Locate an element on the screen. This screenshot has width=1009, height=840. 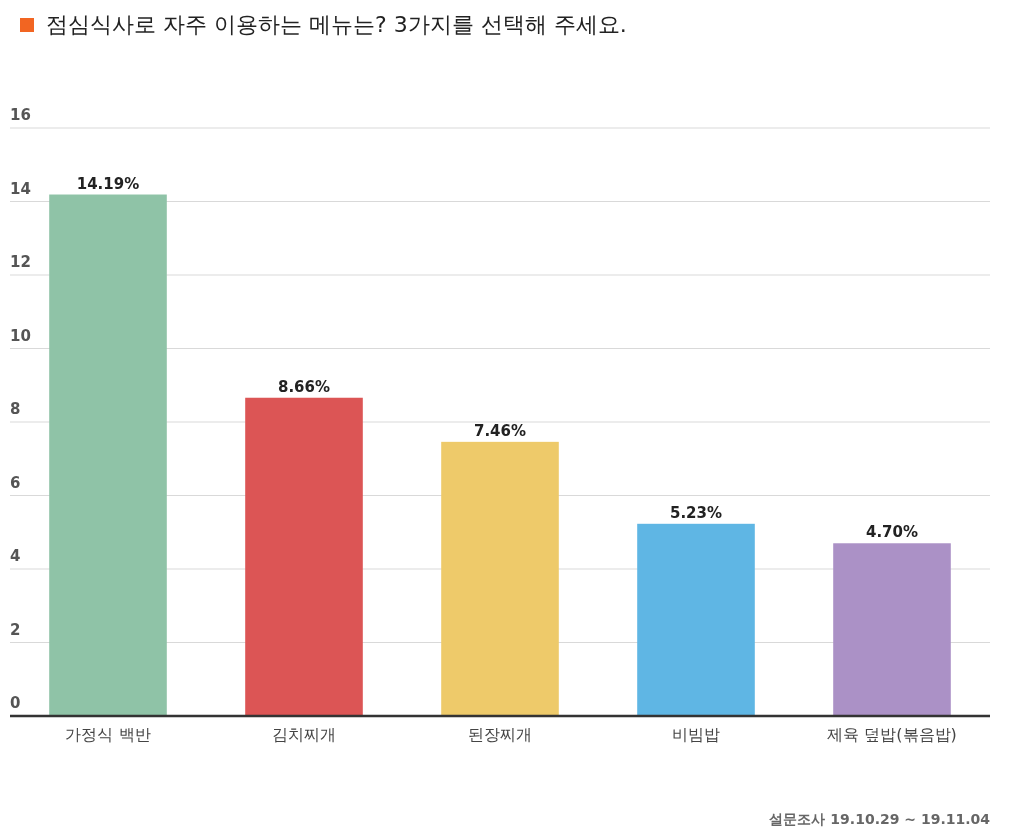
y-tick-label: 12 is located at coordinates (20, 262).